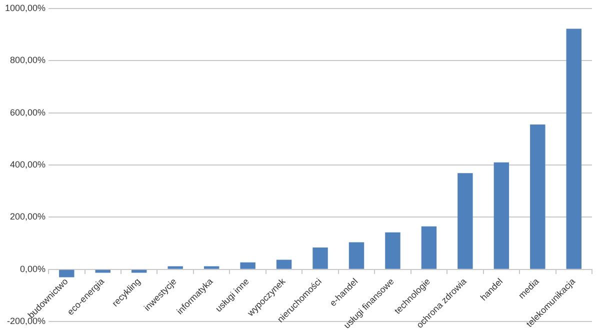  Describe the element at coordinates (28, 164) in the screenshot. I see `y-tick-label: 400,00%` at that location.